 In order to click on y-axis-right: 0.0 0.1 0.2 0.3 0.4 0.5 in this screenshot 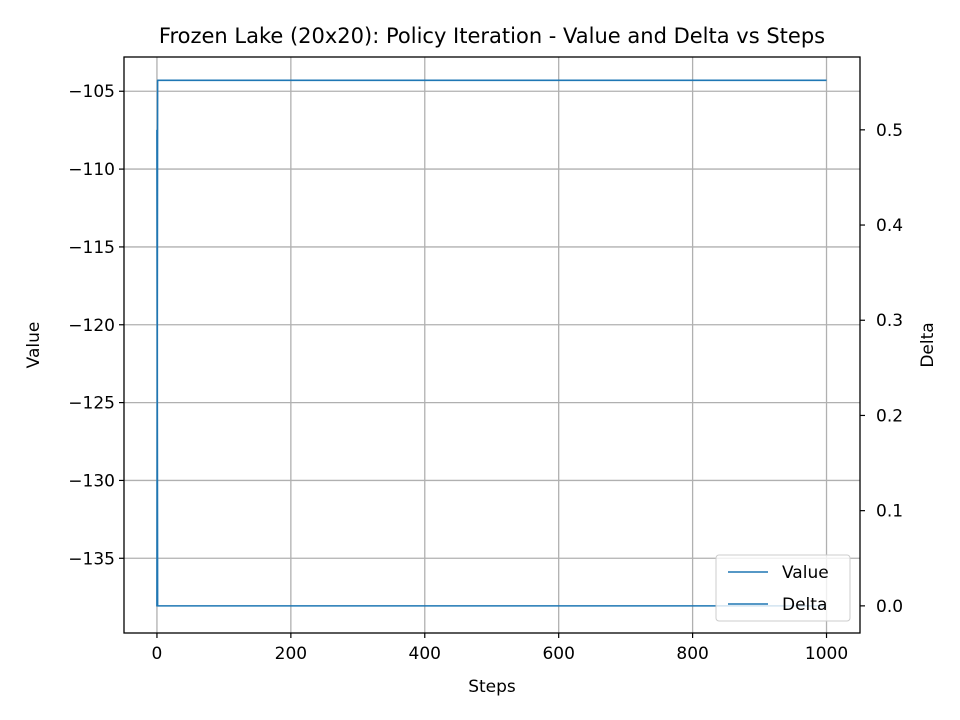, I will do `click(881, 369)`.